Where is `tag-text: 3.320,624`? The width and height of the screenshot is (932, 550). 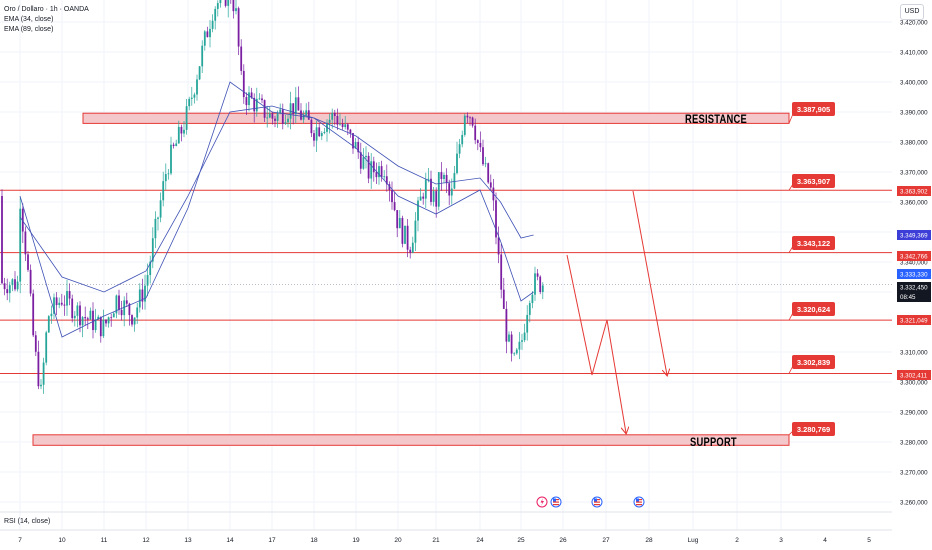
tag-text: 3.320,624 is located at coordinates (814, 309).